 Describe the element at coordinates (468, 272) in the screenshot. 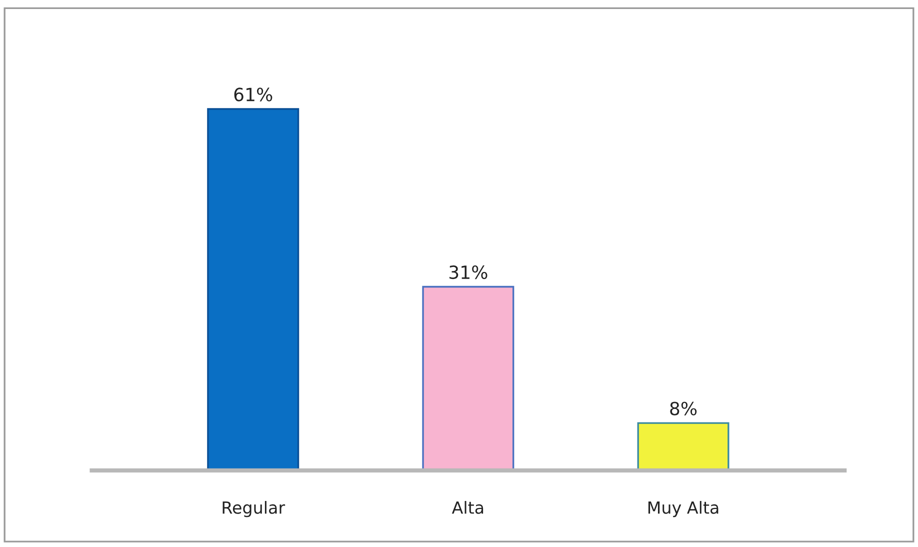

I see `data-label: 31%` at that location.